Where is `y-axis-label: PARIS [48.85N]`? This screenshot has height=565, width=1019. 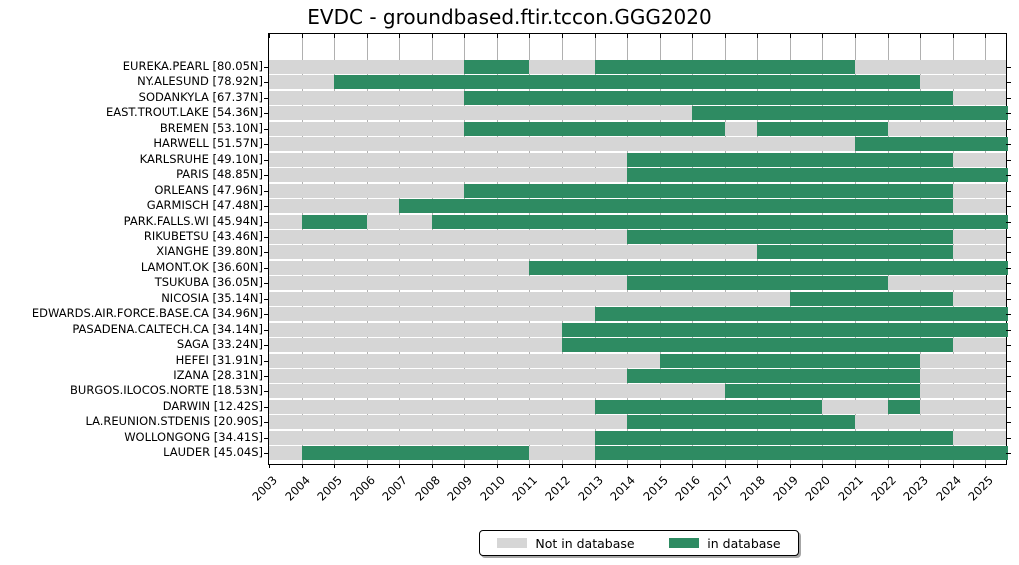
y-axis-label: PARIS [48.85N] is located at coordinates (219, 174).